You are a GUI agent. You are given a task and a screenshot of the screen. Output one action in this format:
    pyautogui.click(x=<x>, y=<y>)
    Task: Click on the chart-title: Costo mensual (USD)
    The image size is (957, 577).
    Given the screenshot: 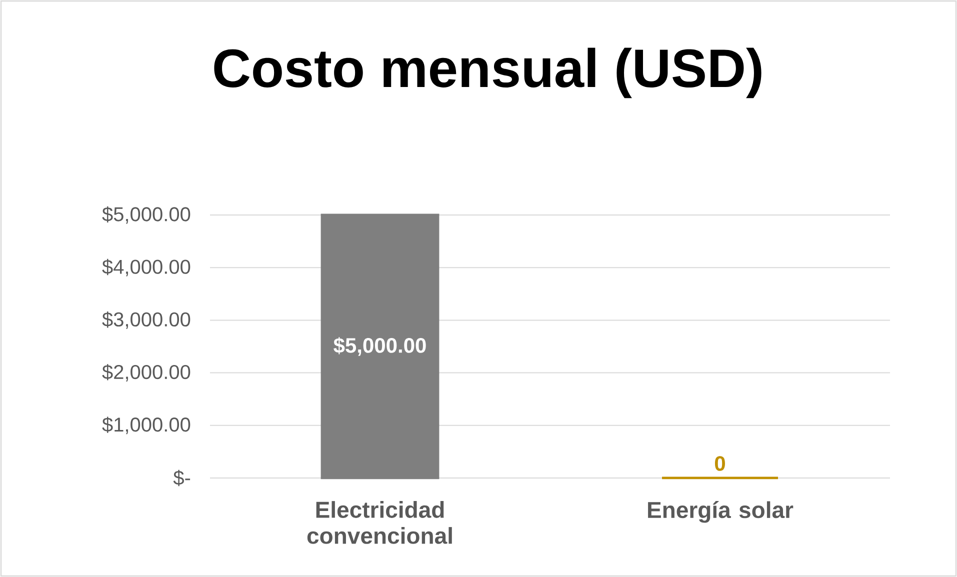 What is the action you would take?
    pyautogui.click(x=488, y=73)
    